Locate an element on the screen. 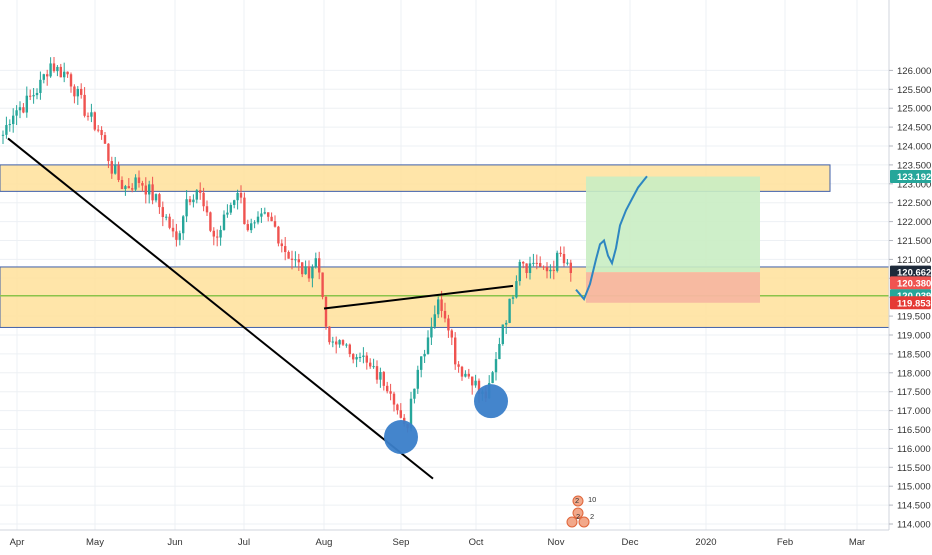 This screenshot has width=932, height=555. neckline is located at coordinates (418, 297).